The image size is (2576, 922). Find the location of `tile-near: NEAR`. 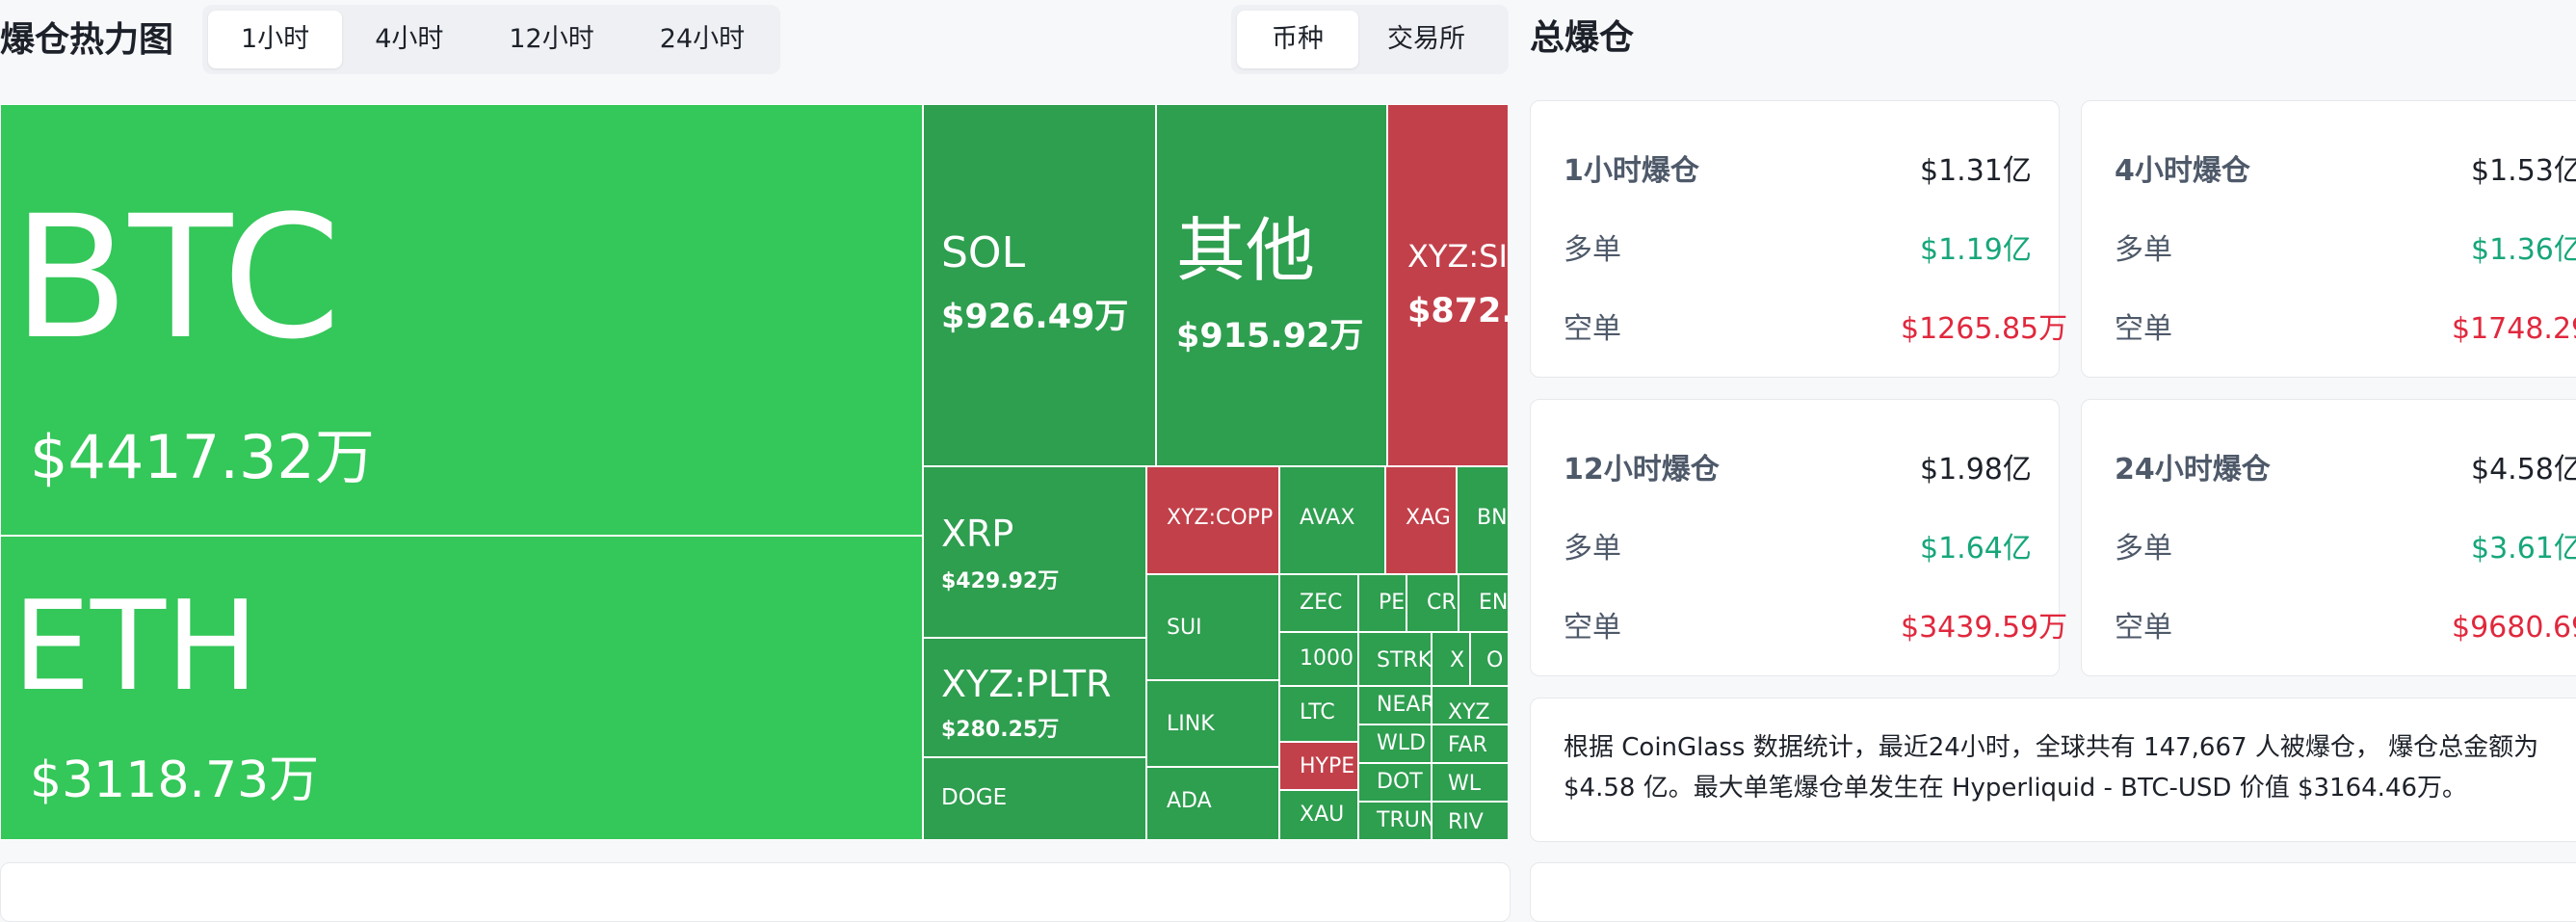

tile-near: NEAR is located at coordinates (1395, 705).